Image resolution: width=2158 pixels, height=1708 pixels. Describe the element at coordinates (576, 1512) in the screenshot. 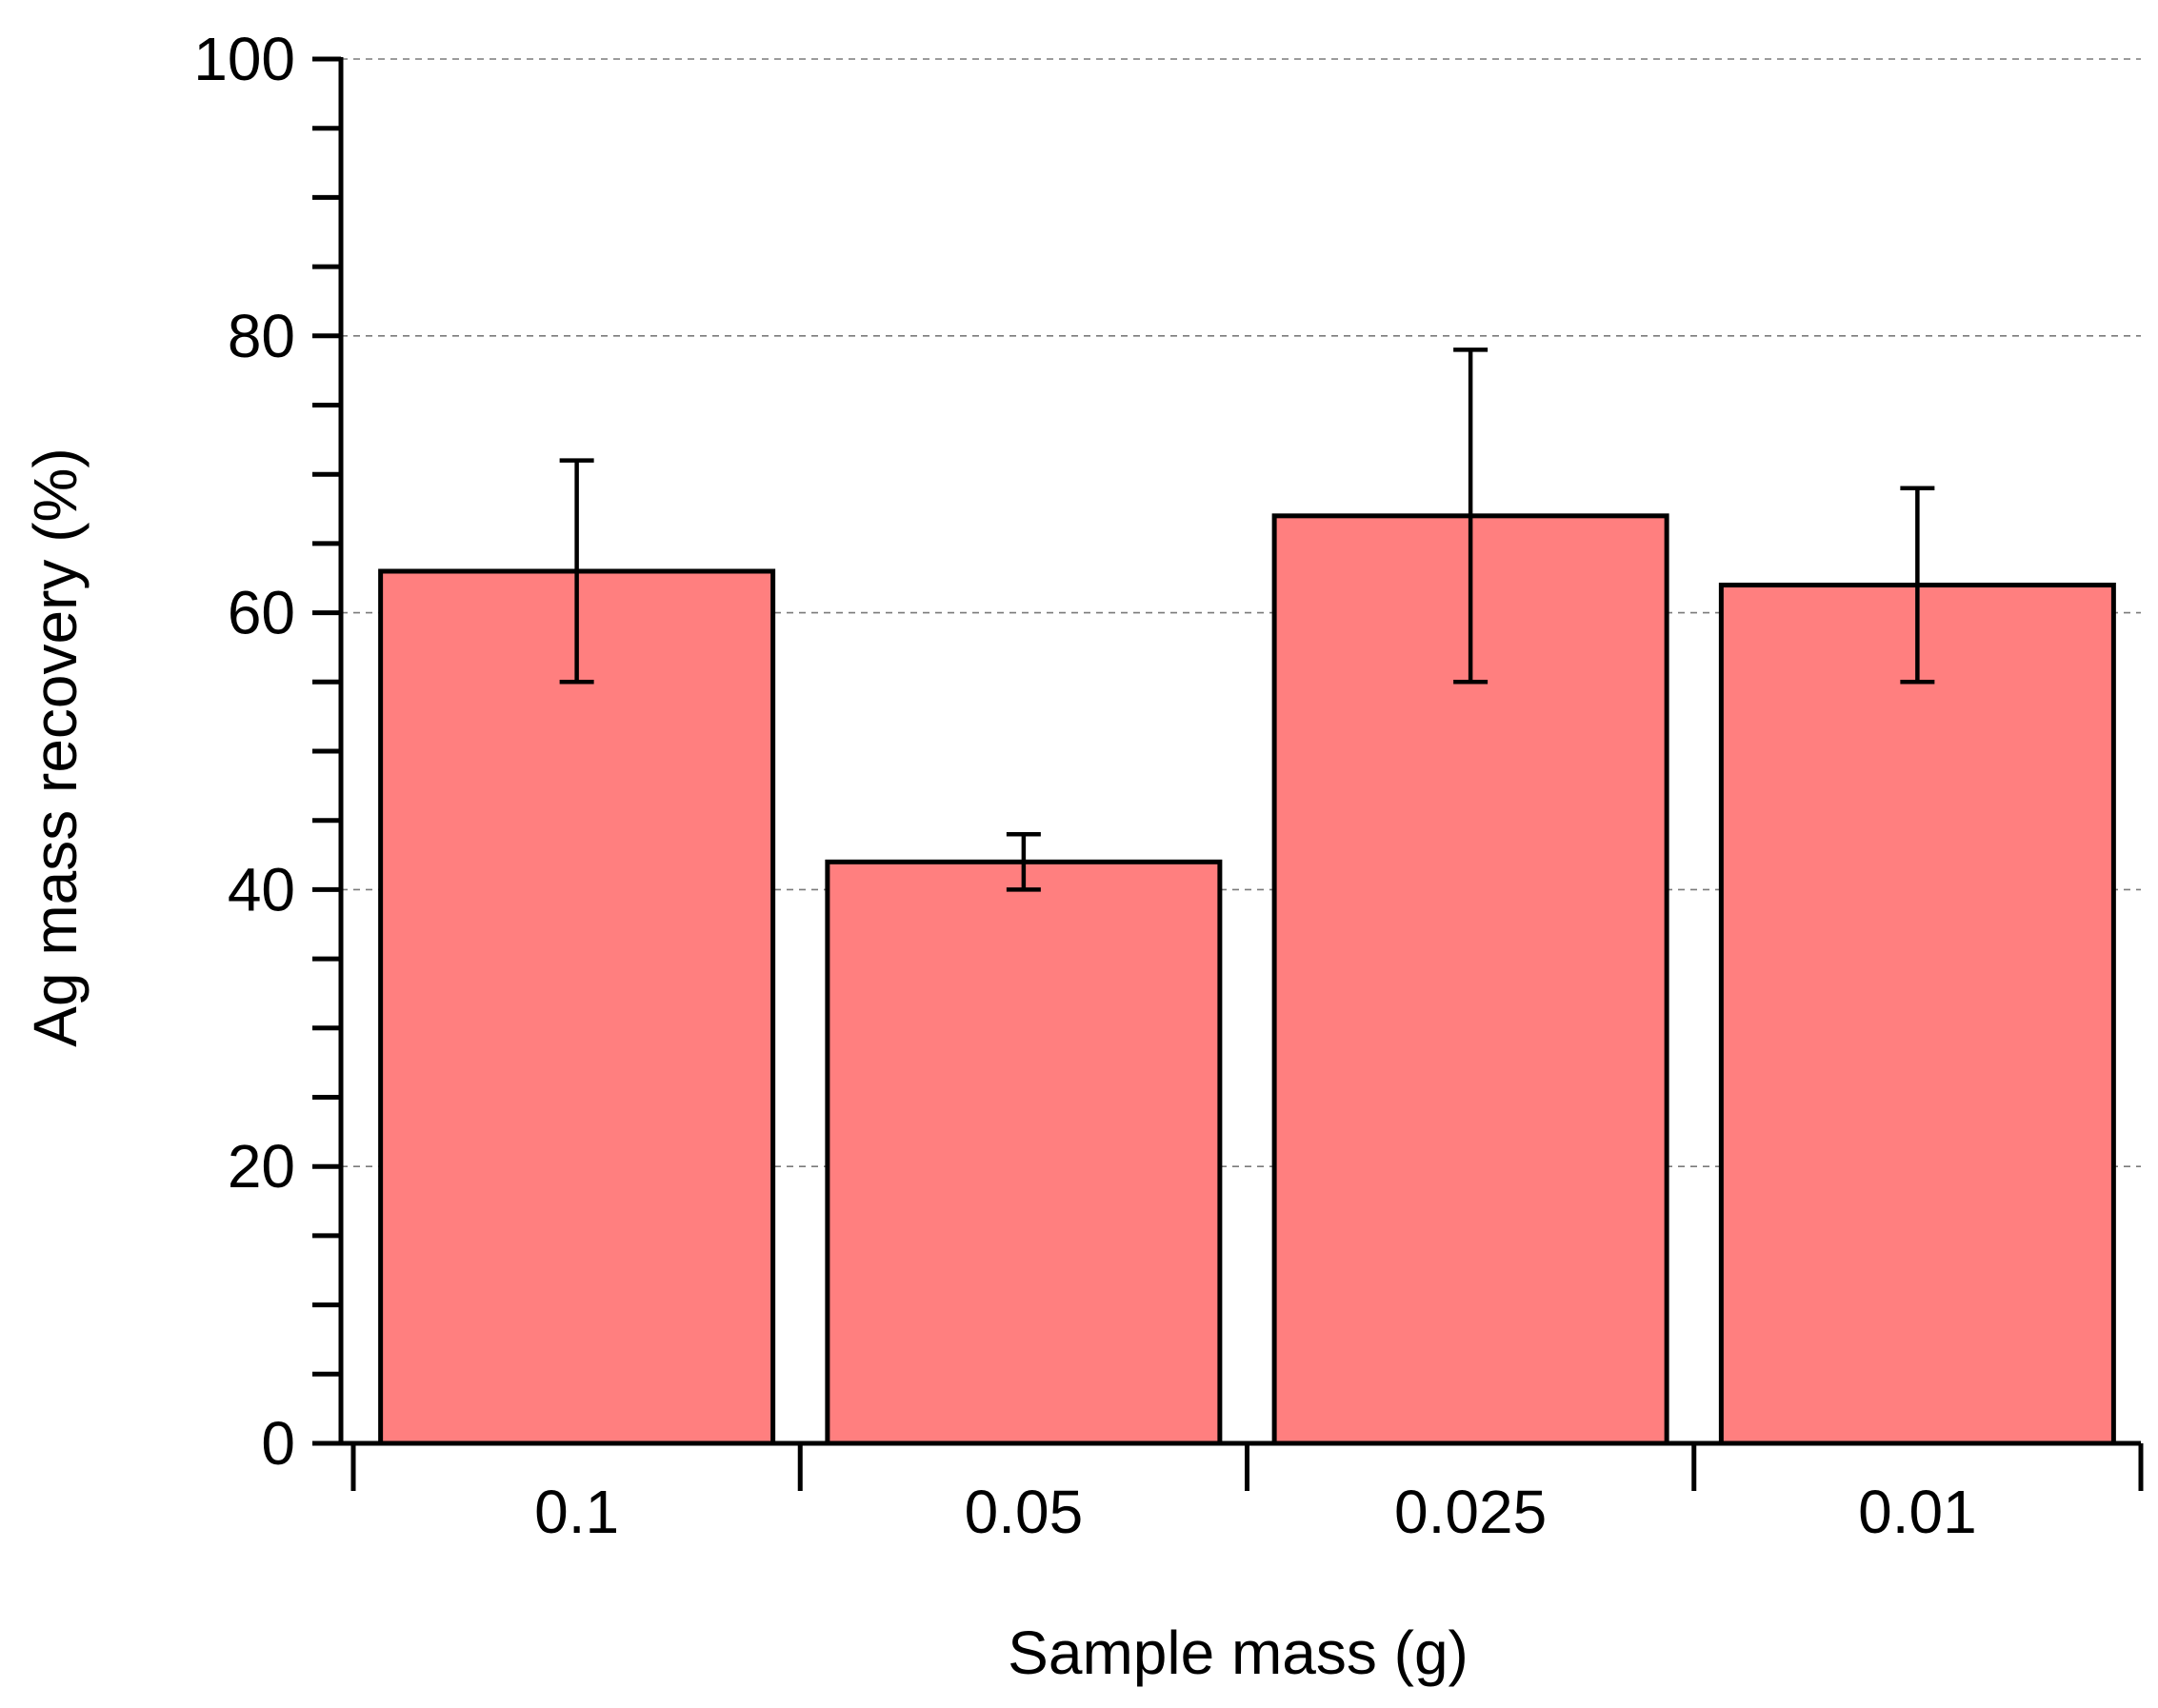

I see `x-tick-label-0.1: 0.1` at that location.